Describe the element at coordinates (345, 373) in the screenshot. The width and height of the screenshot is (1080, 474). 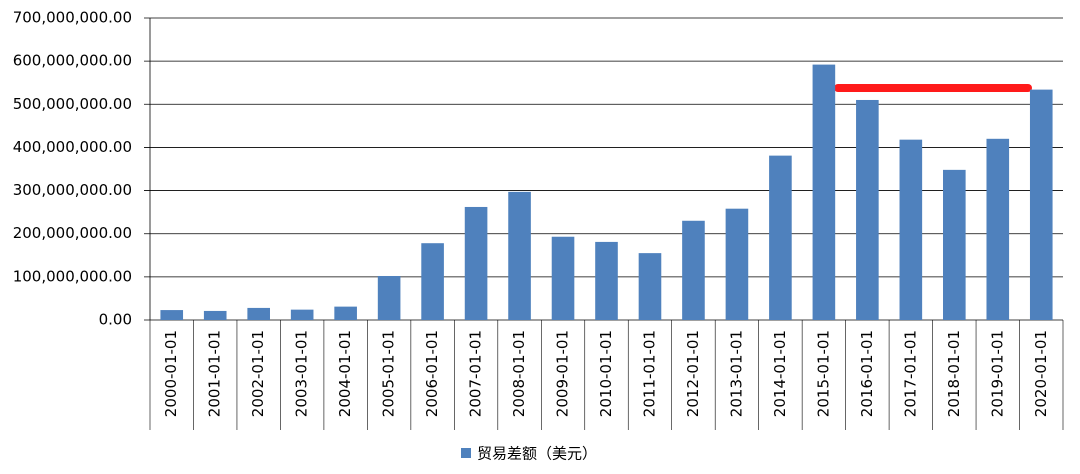
I see `x-tick-label: 2004-01-01` at that location.